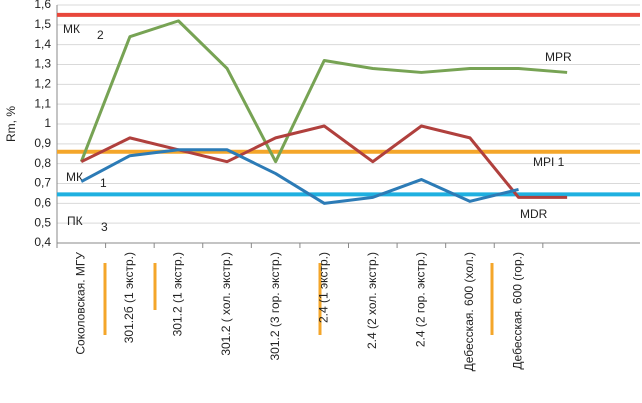  What do you see at coordinates (11, 124) in the screenshot?
I see `y-axis-label: Rm, %` at bounding box center [11, 124].